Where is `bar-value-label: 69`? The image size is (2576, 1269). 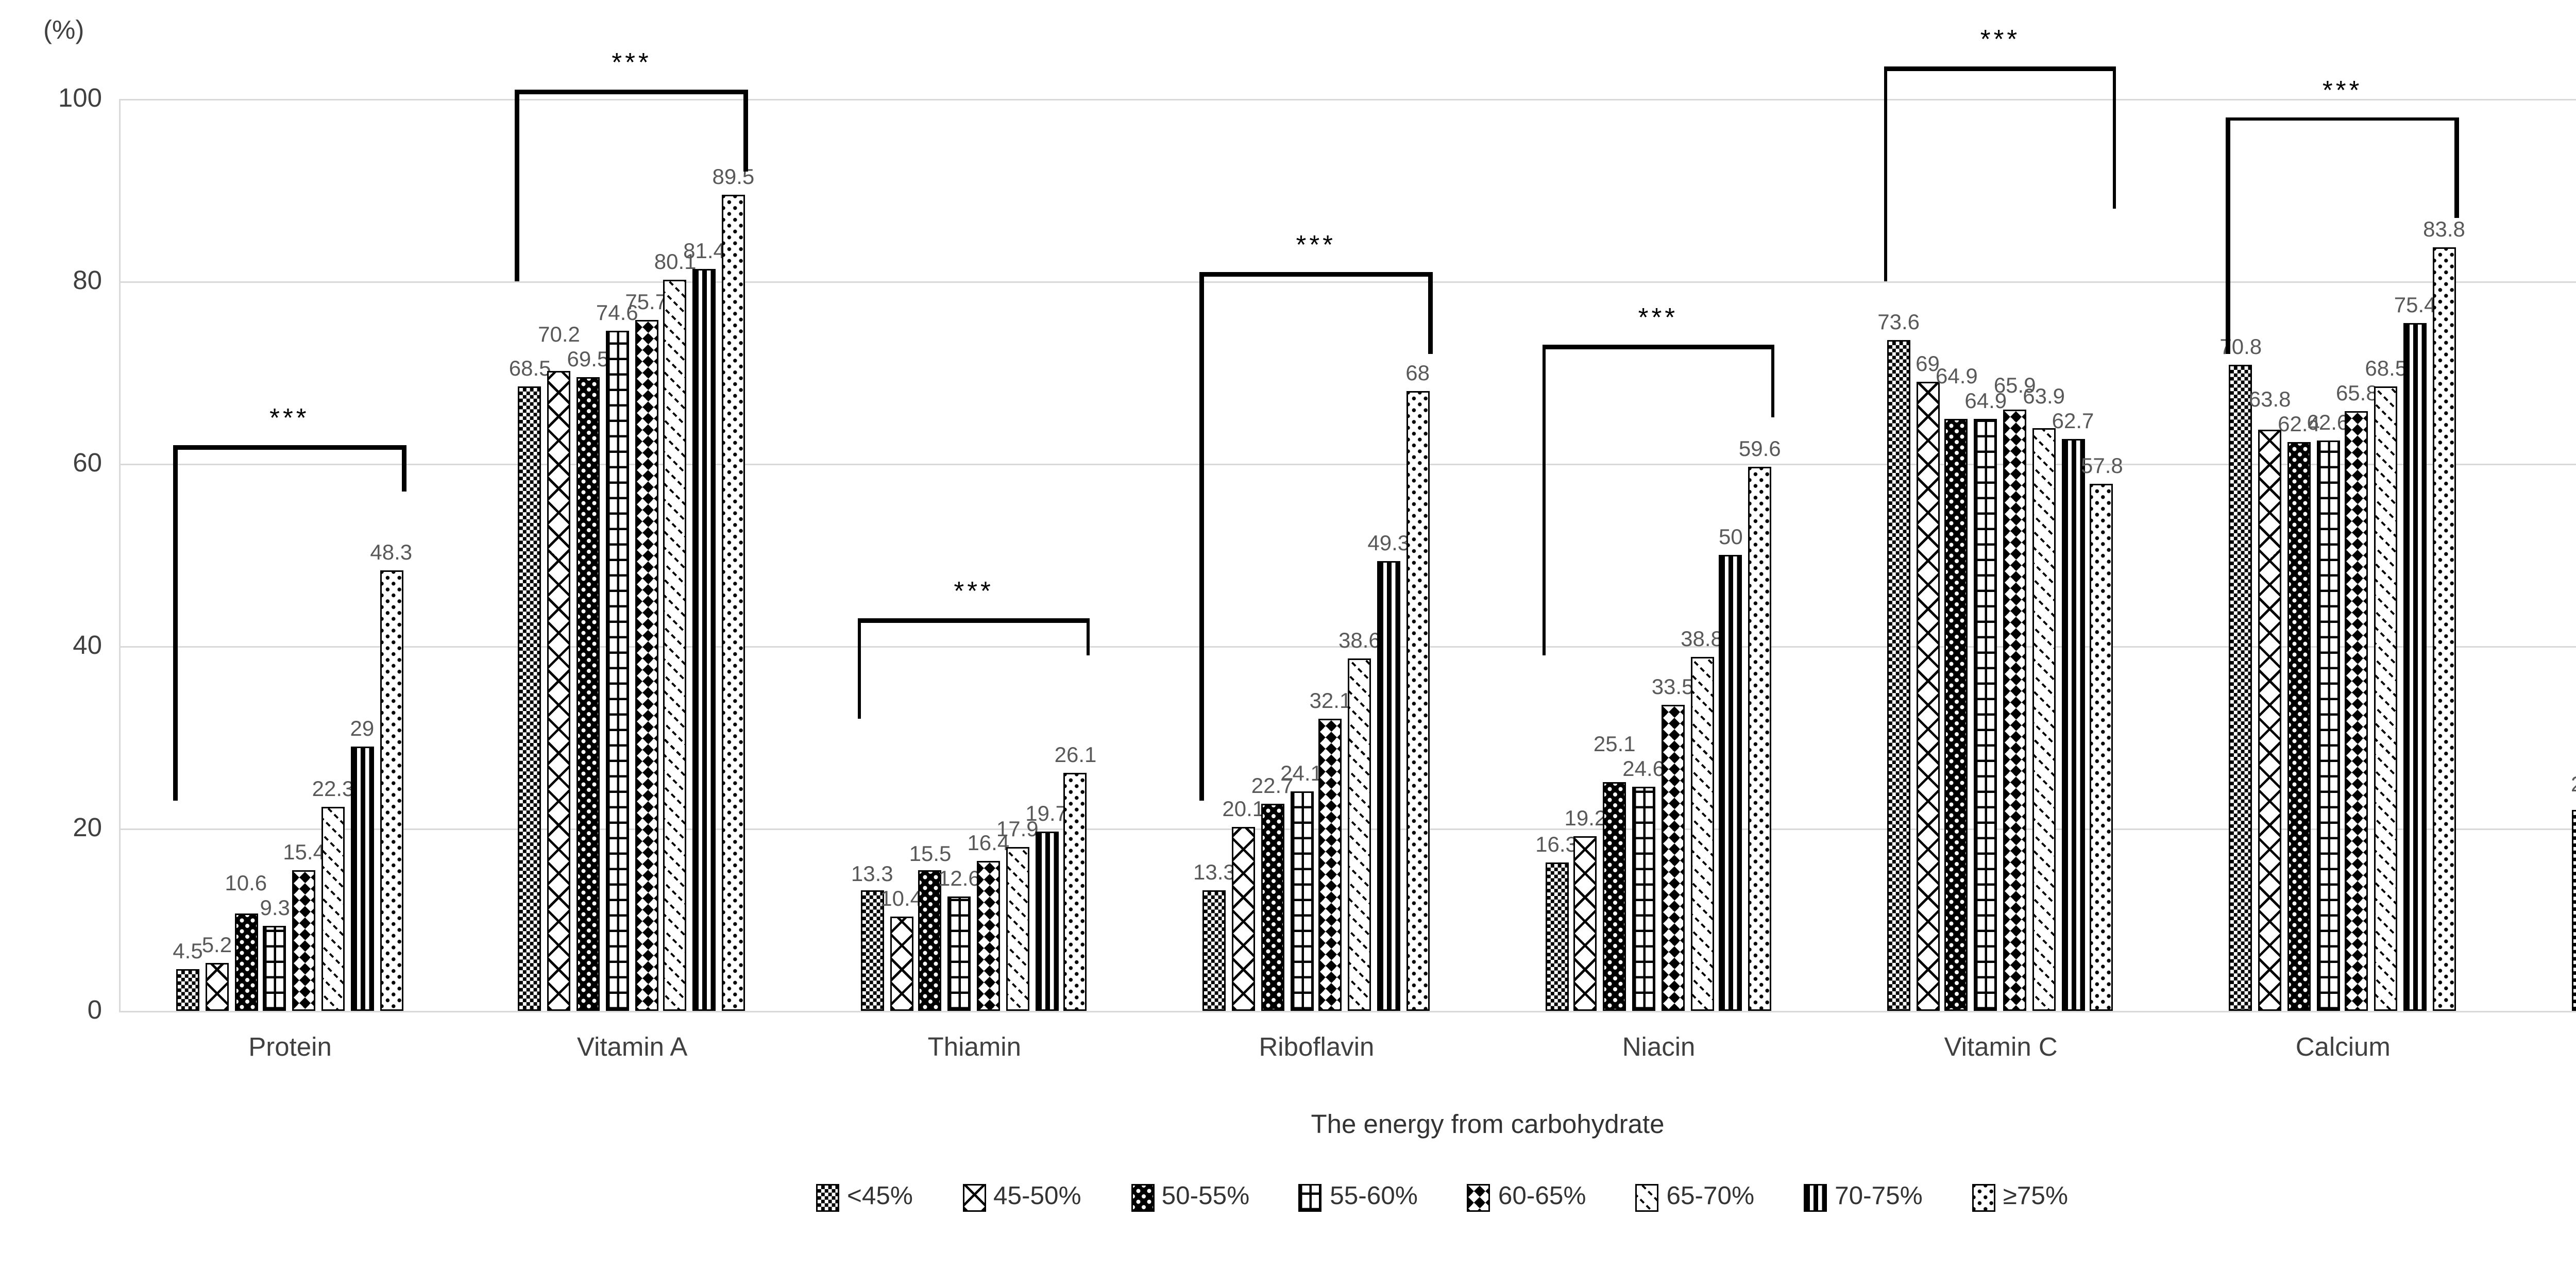 bar-value-label: 69 is located at coordinates (1928, 363).